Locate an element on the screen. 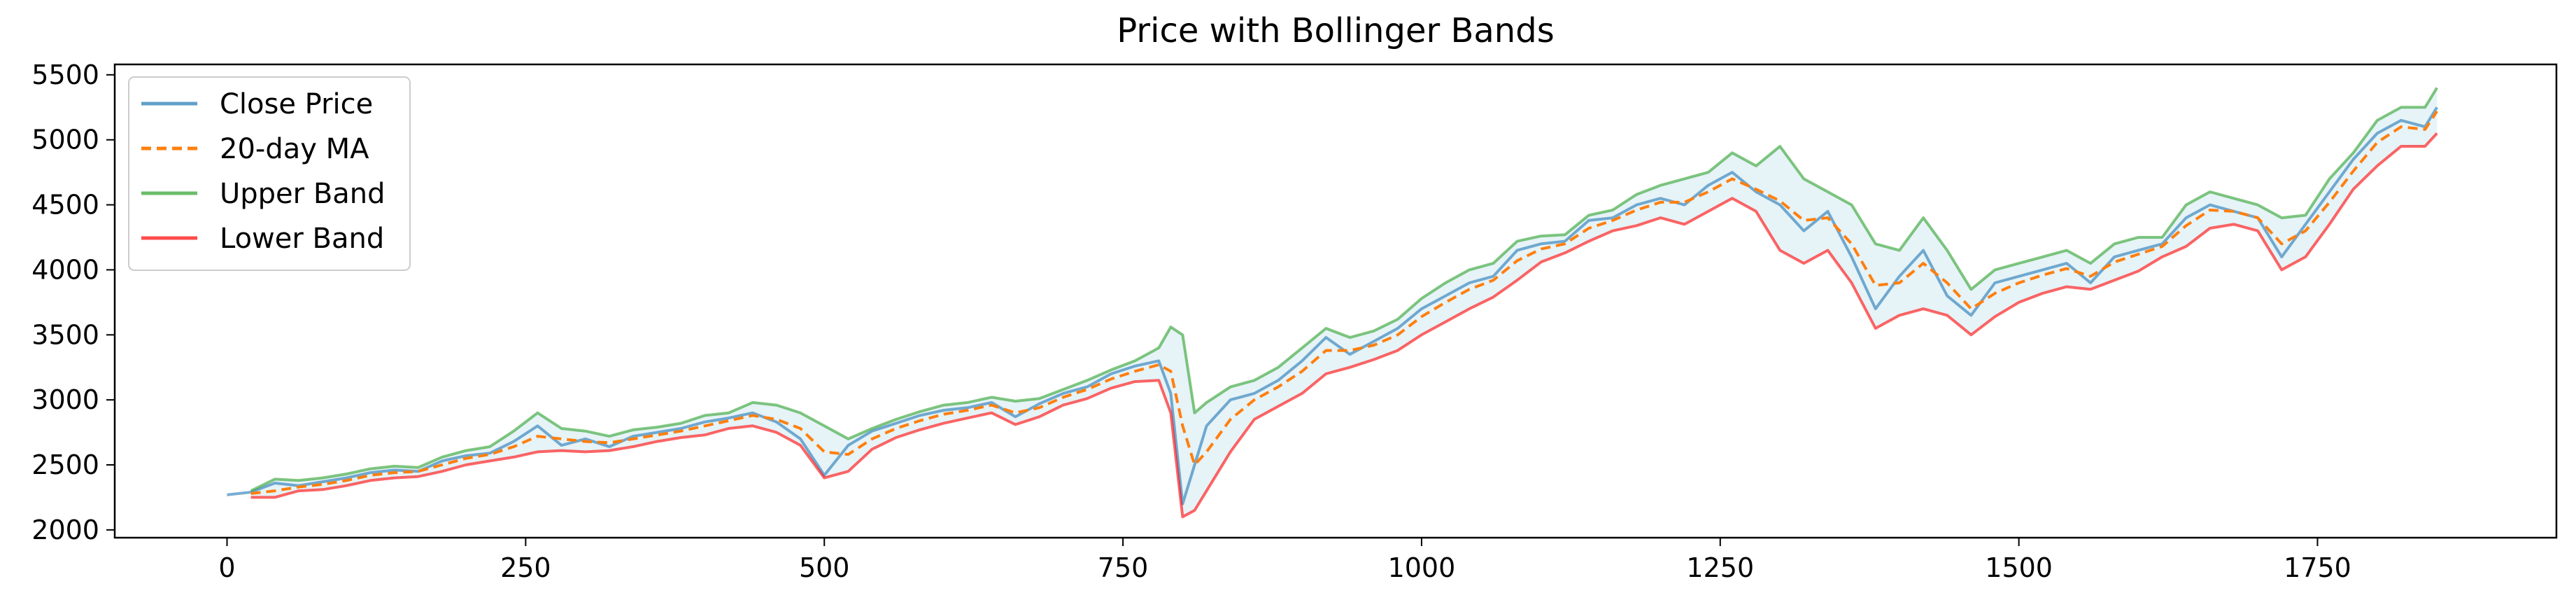  chart-title: Price with Bollinger Bands is located at coordinates (1335, 30).